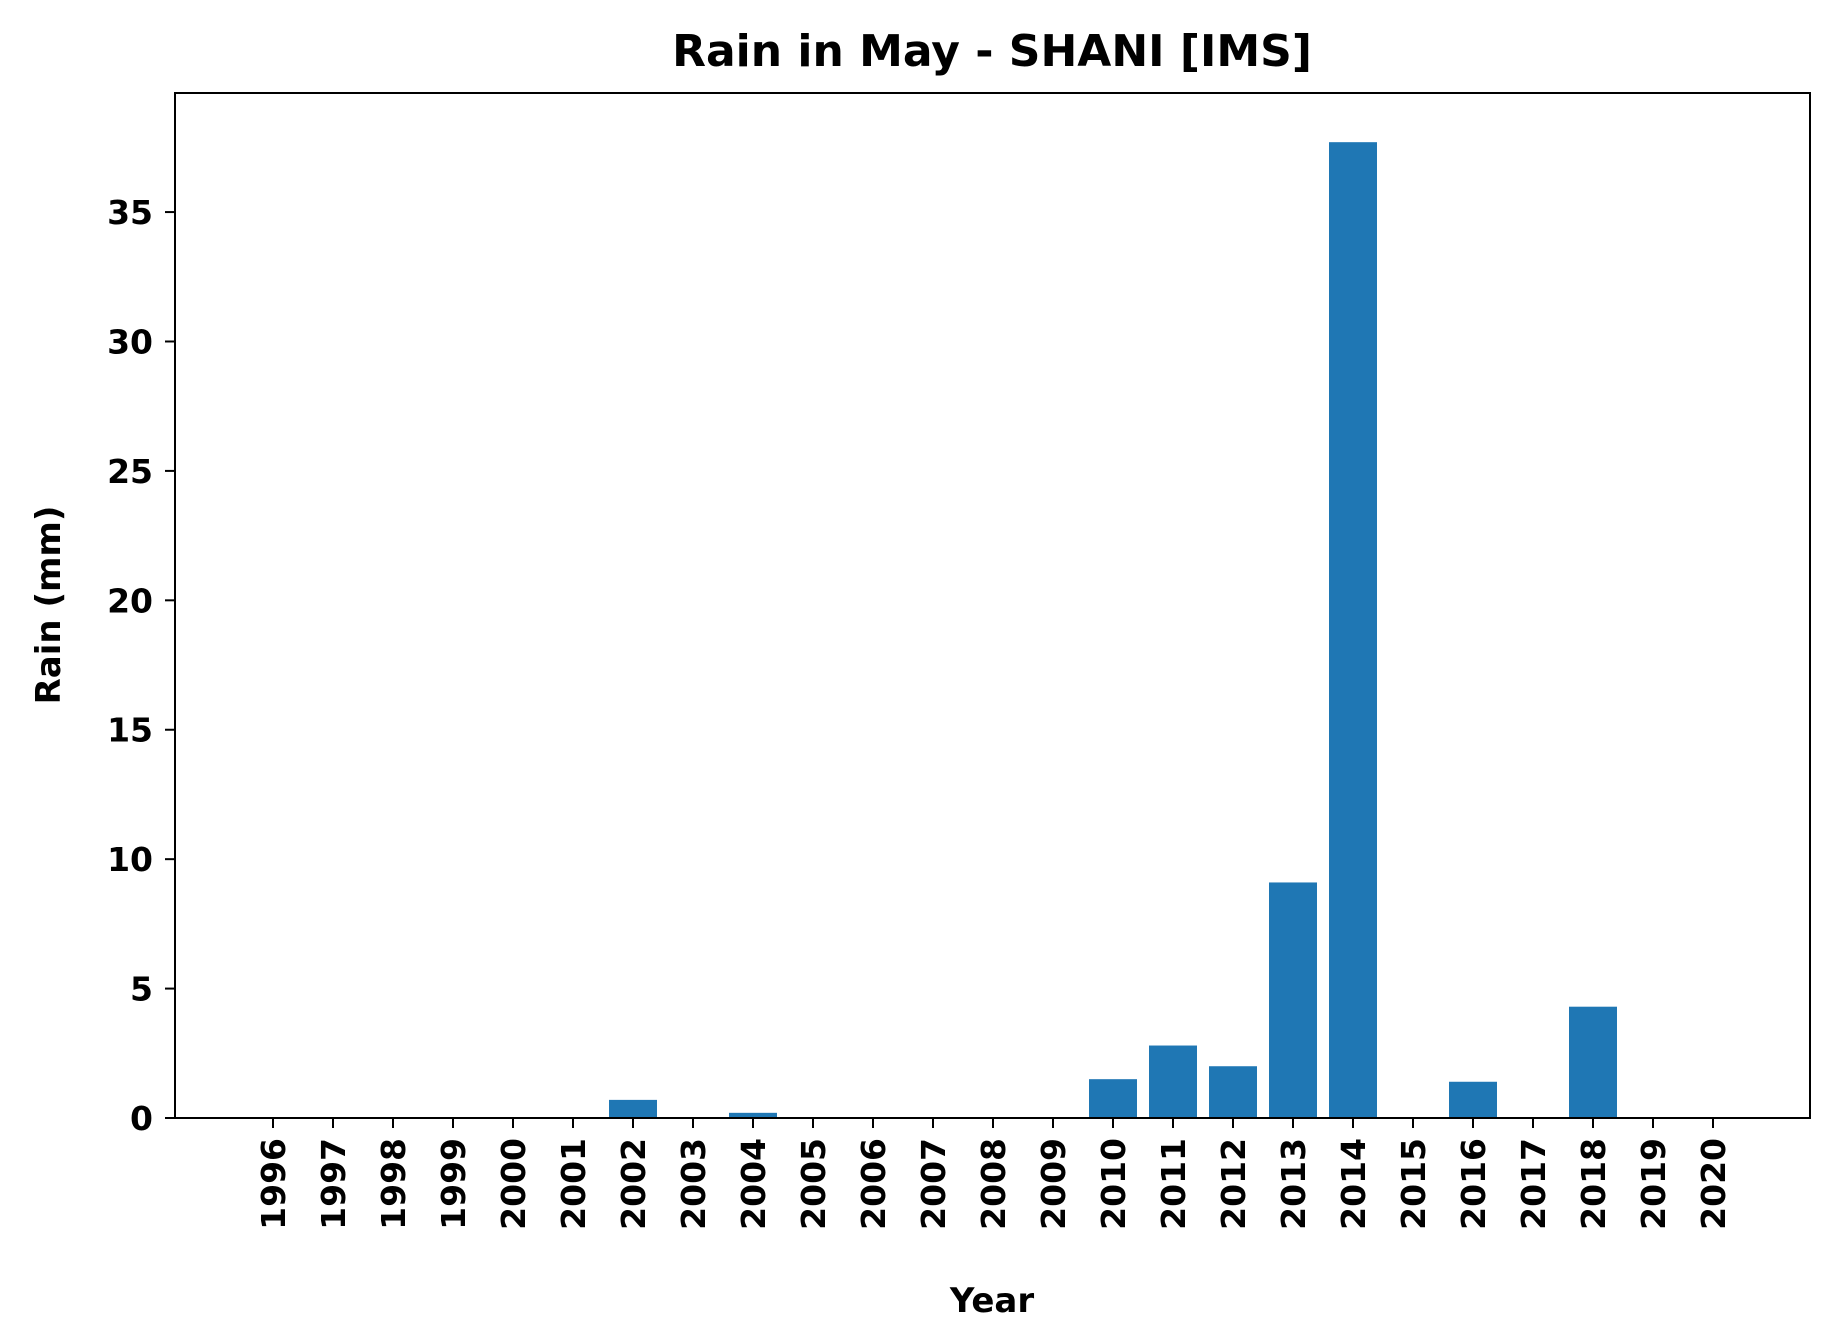 This screenshot has height=1344, width=1831. Describe the element at coordinates (141, 989) in the screenshot. I see `y-tick-label: 5` at that location.